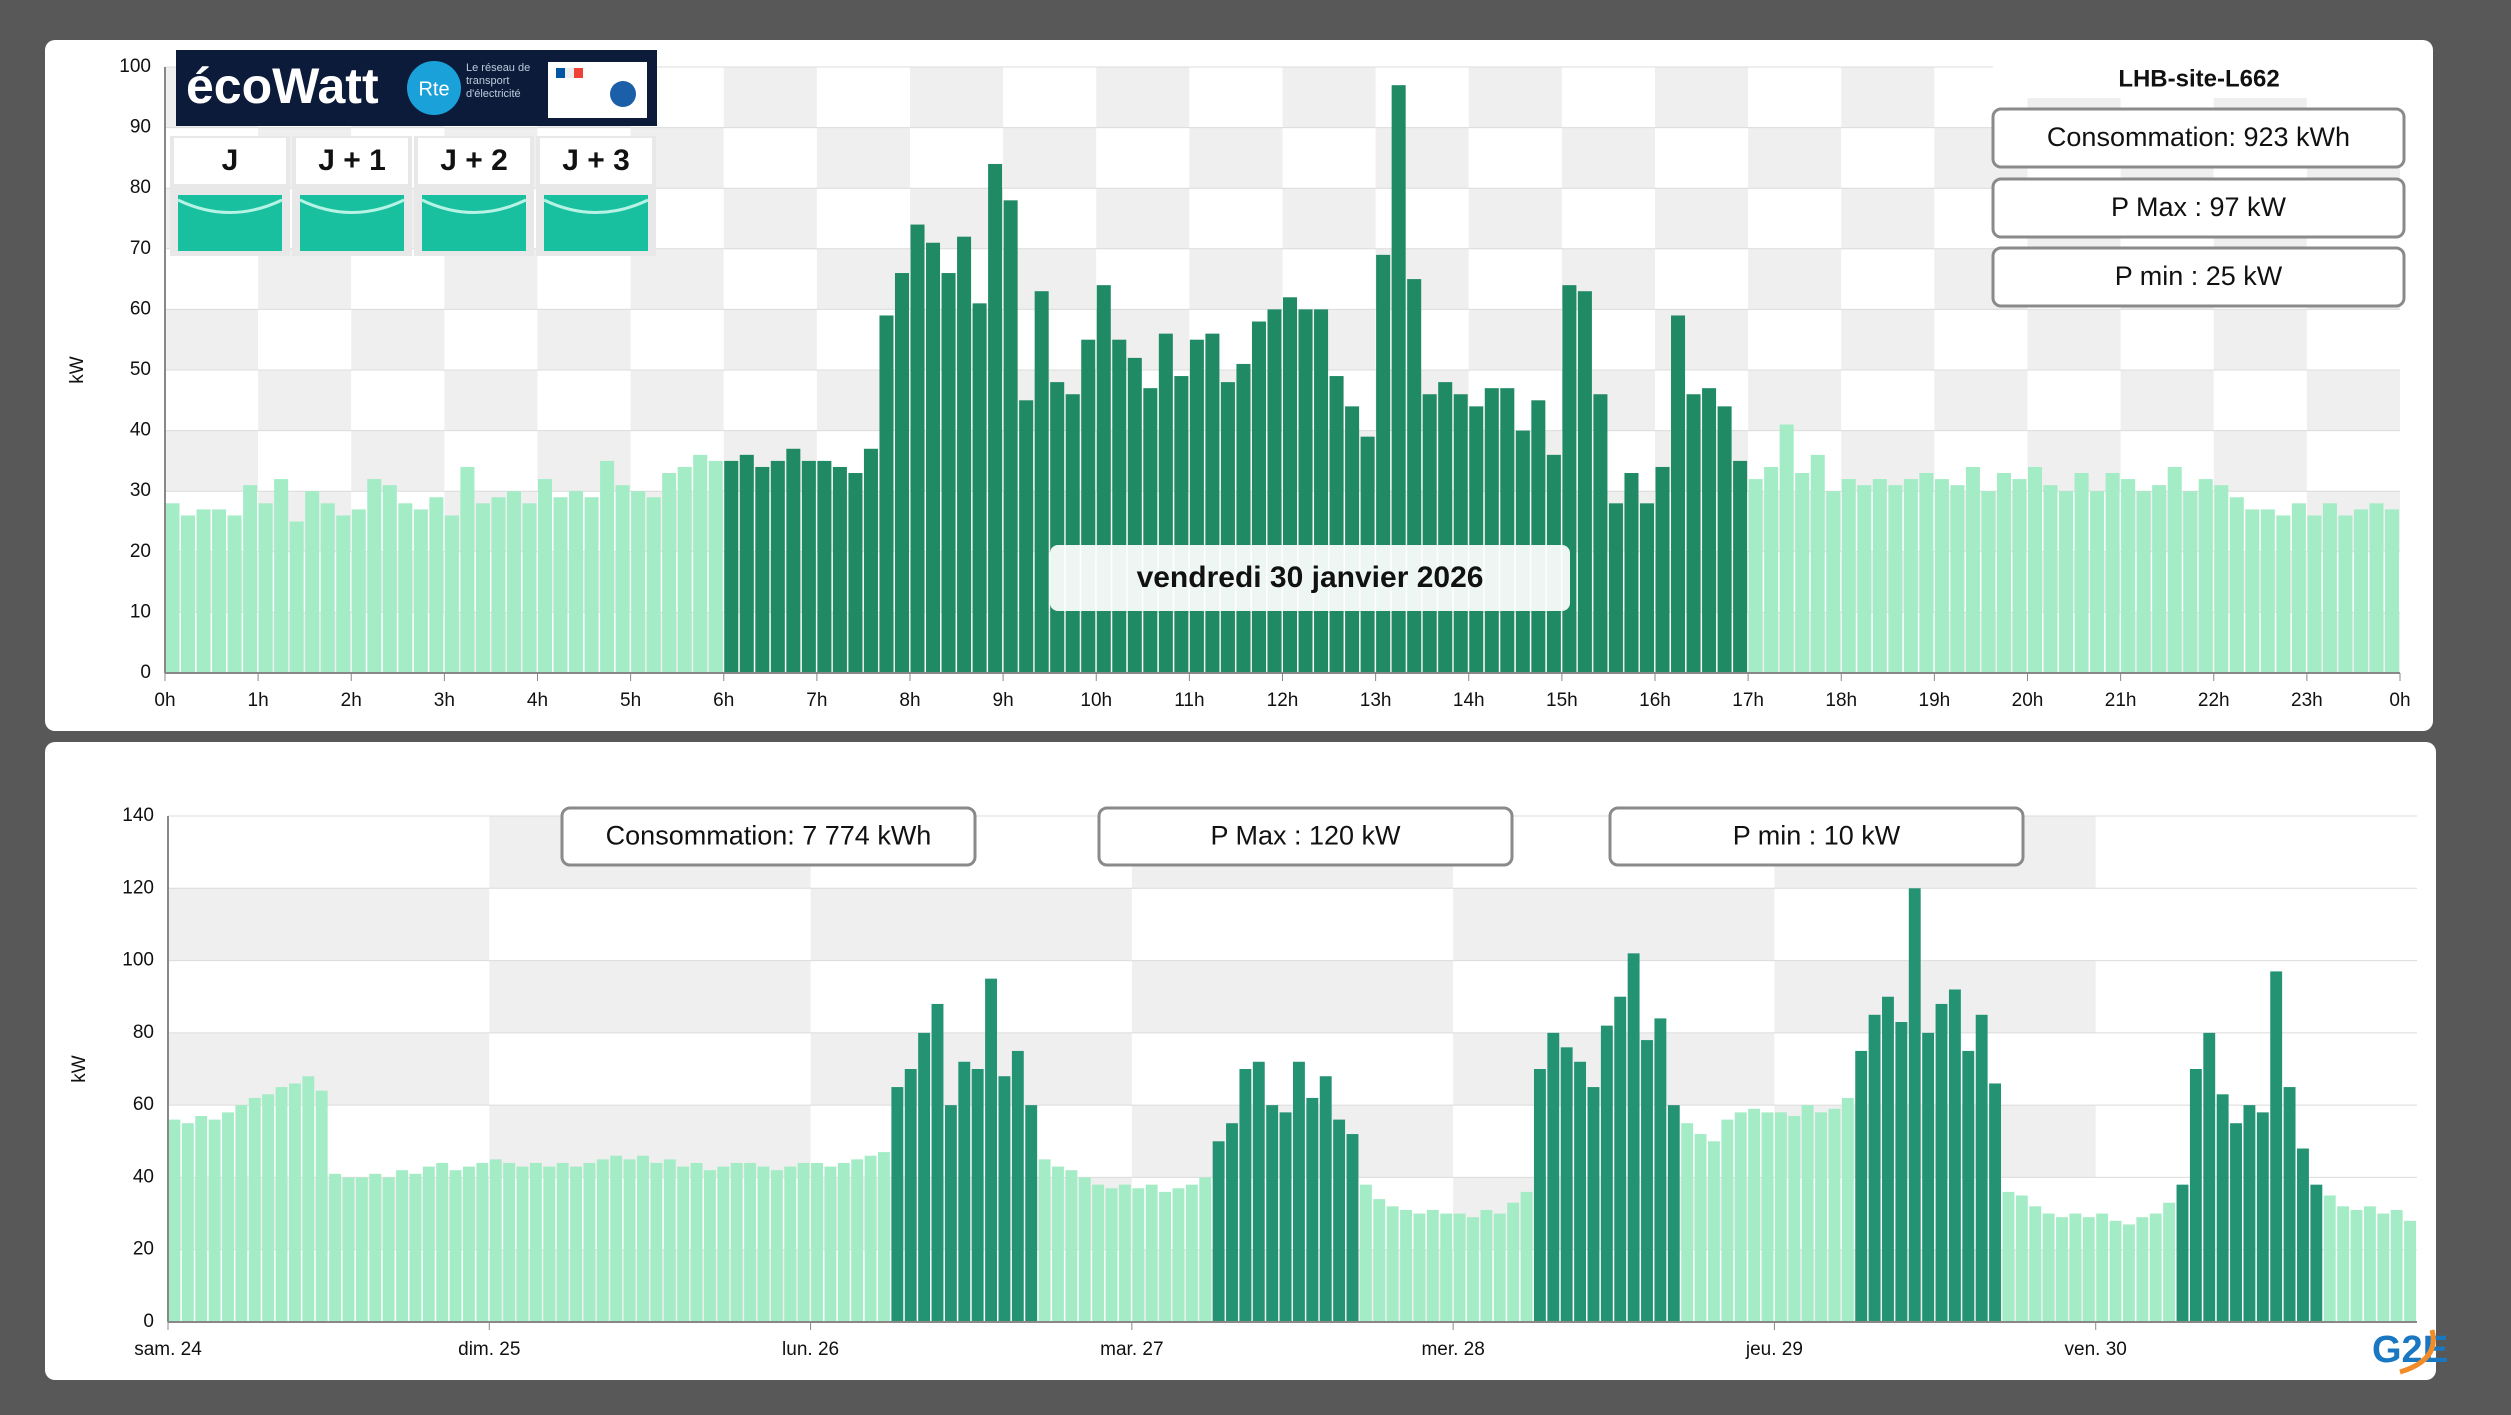 Image resolution: width=2511 pixels, height=1415 pixels. I want to click on y-tick-label: 10, so click(140, 611).